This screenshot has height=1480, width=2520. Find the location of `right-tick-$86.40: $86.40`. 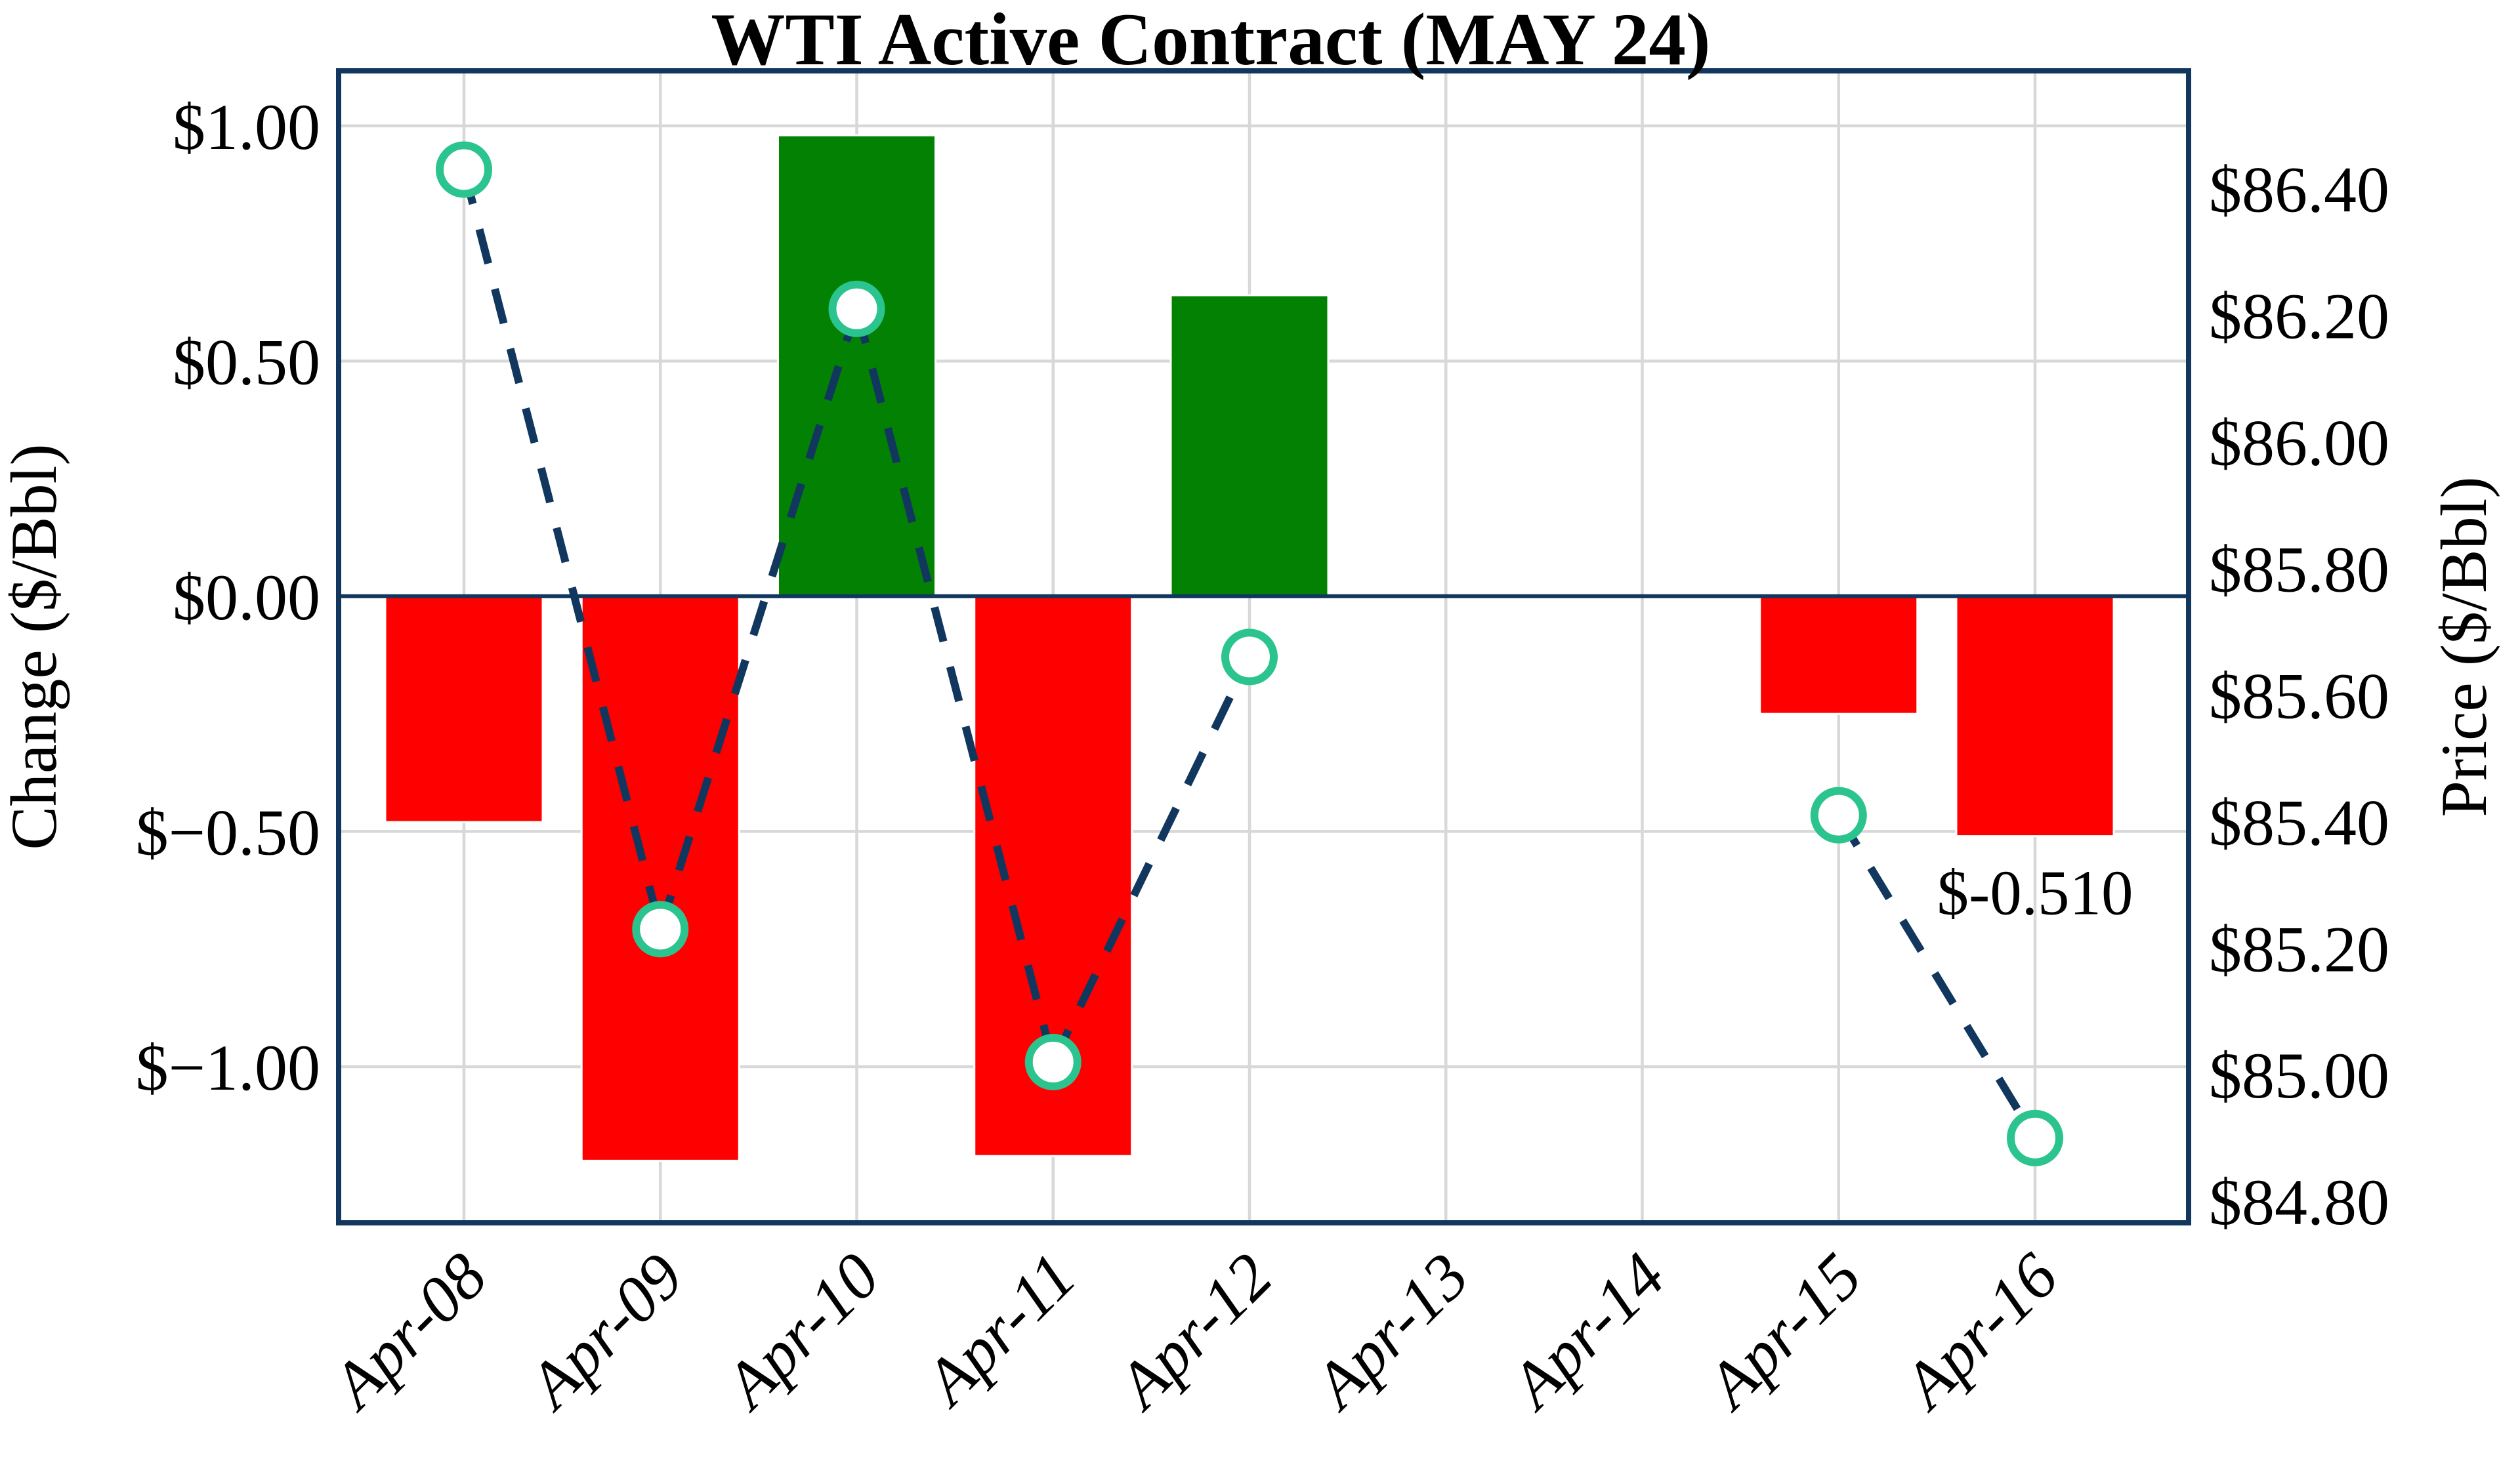

right-tick-$86.40: $86.40 is located at coordinates (2299, 189).